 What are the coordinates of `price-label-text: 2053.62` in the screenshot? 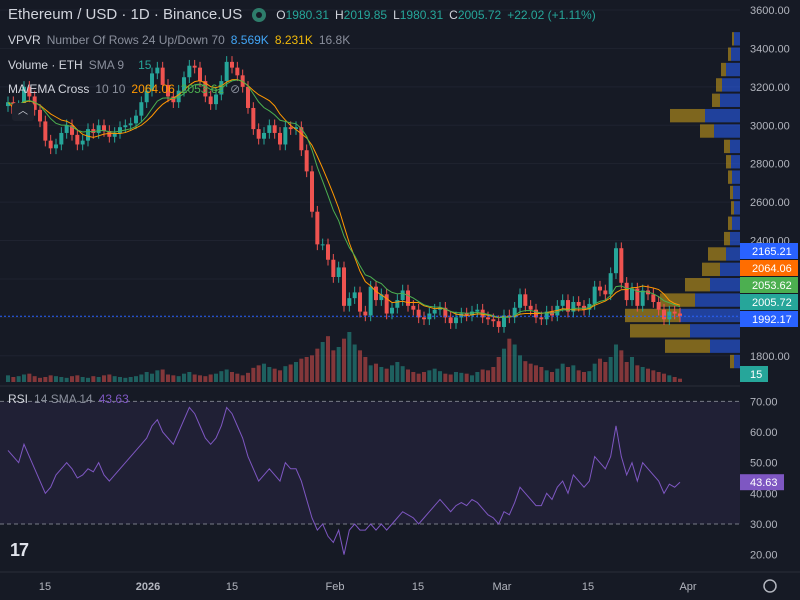 It's located at (772, 286).